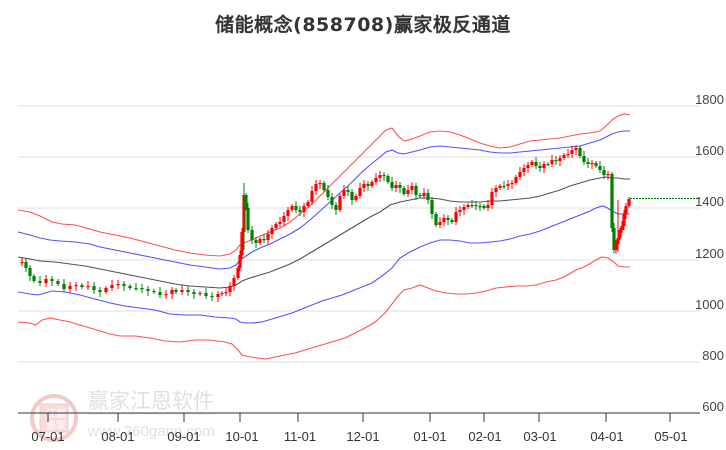 The width and height of the screenshot is (726, 450). What do you see at coordinates (117, 436) in the screenshot?
I see `x-tick-label: 08-01` at bounding box center [117, 436].